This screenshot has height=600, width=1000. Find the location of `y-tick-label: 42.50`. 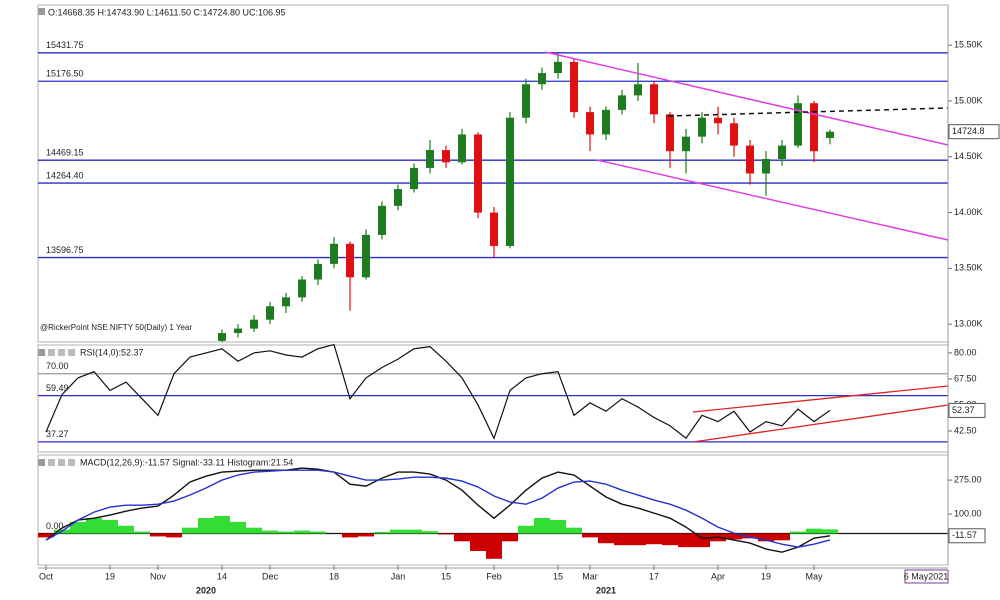

y-tick-label: 42.50 is located at coordinates (965, 430).